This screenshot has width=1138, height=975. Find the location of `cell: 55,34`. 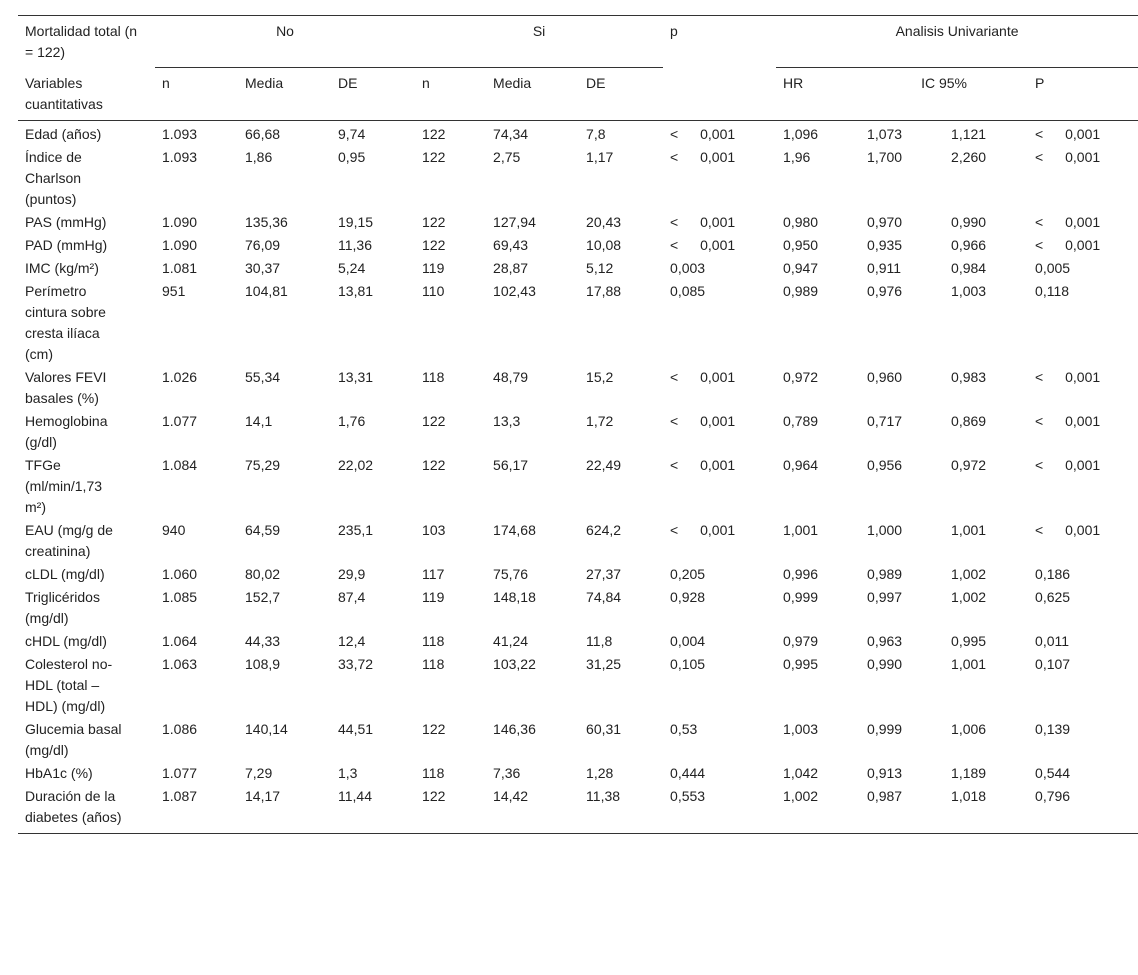

cell: 55,34 is located at coordinates (263, 377).